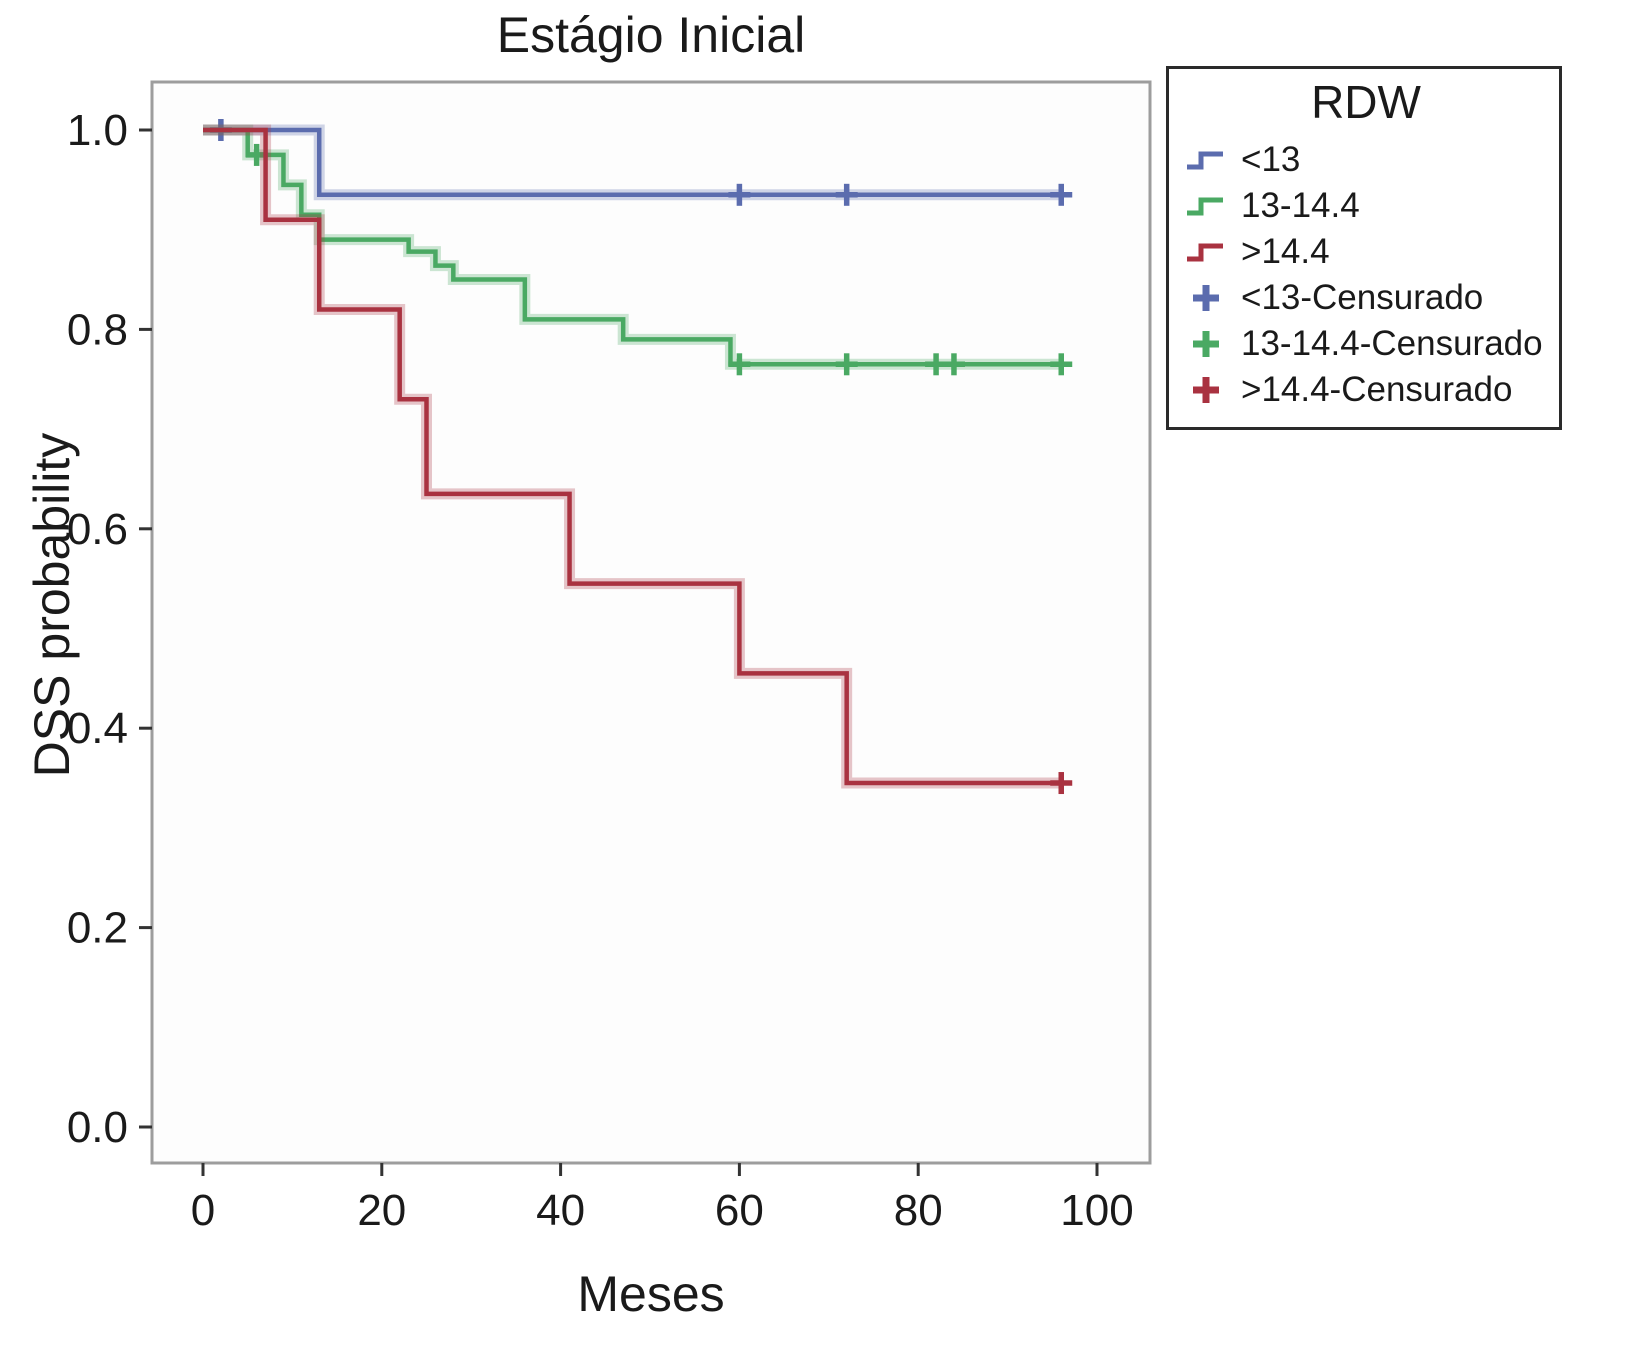  Describe the element at coordinates (560, 1210) in the screenshot. I see `x-tick-label: 40` at that location.